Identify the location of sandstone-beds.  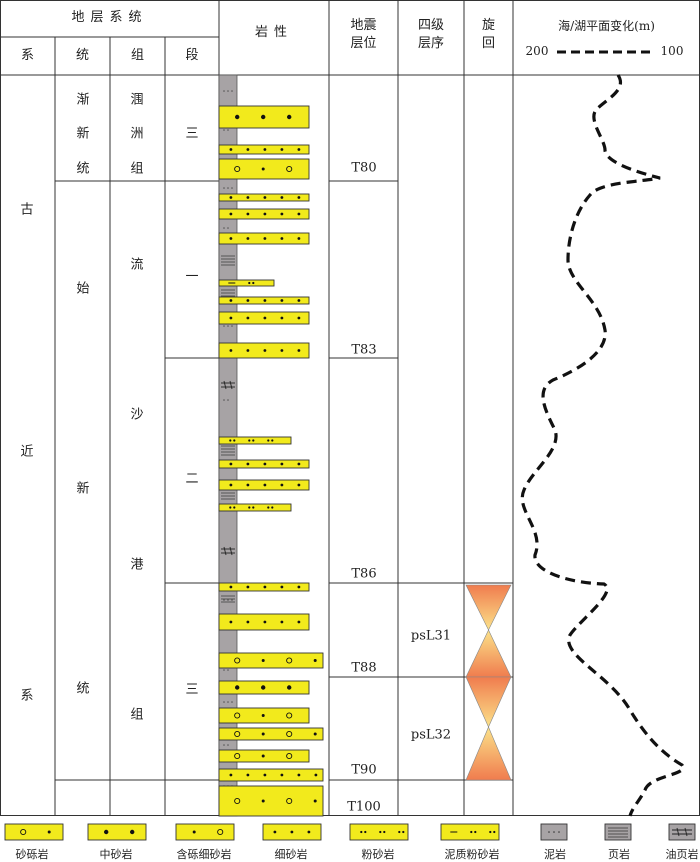
(271, 461).